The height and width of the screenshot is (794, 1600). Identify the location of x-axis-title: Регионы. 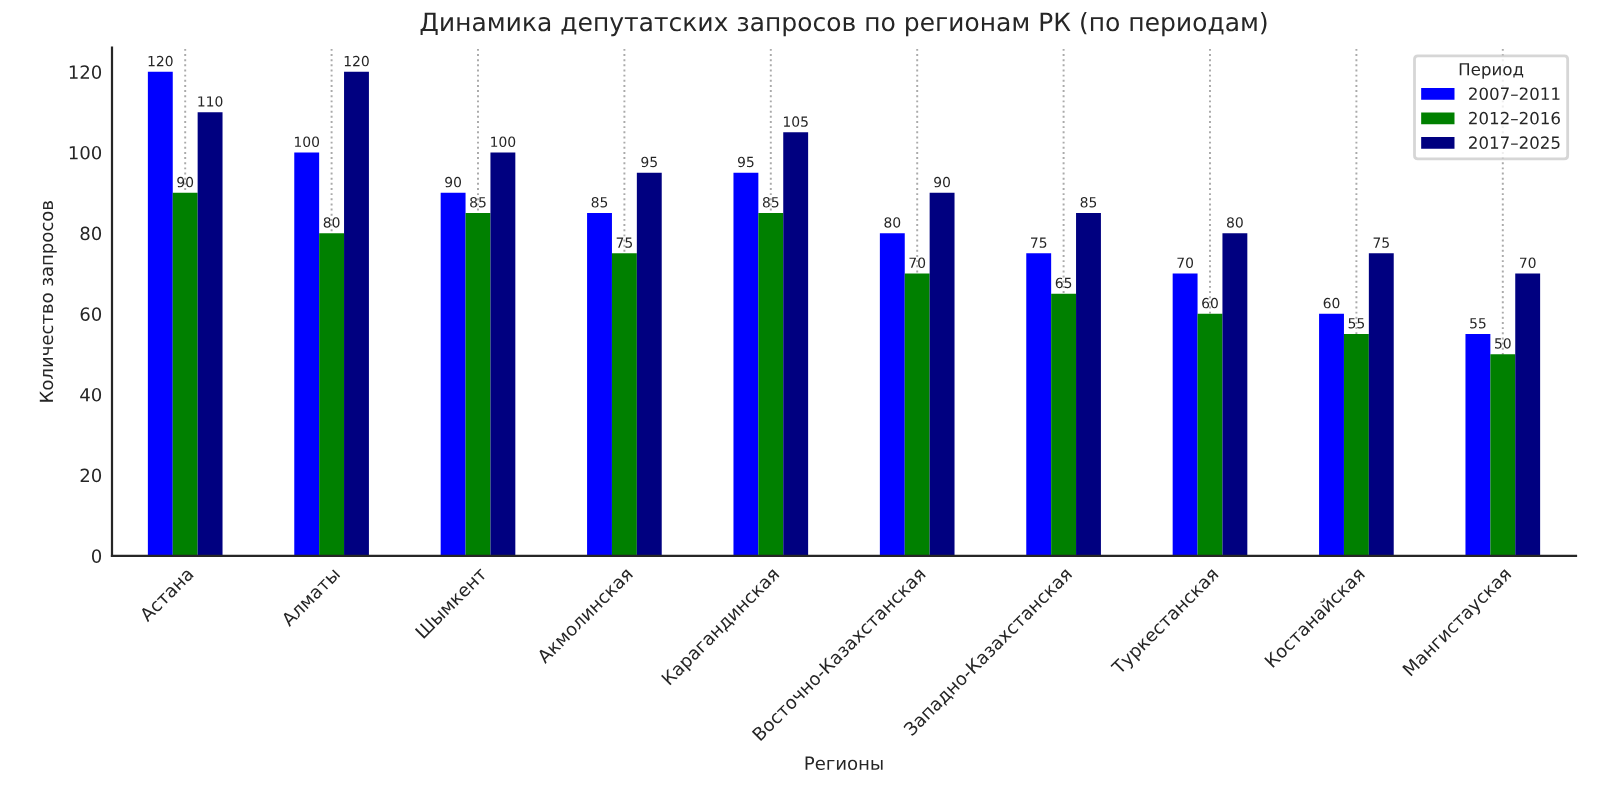
(844, 763).